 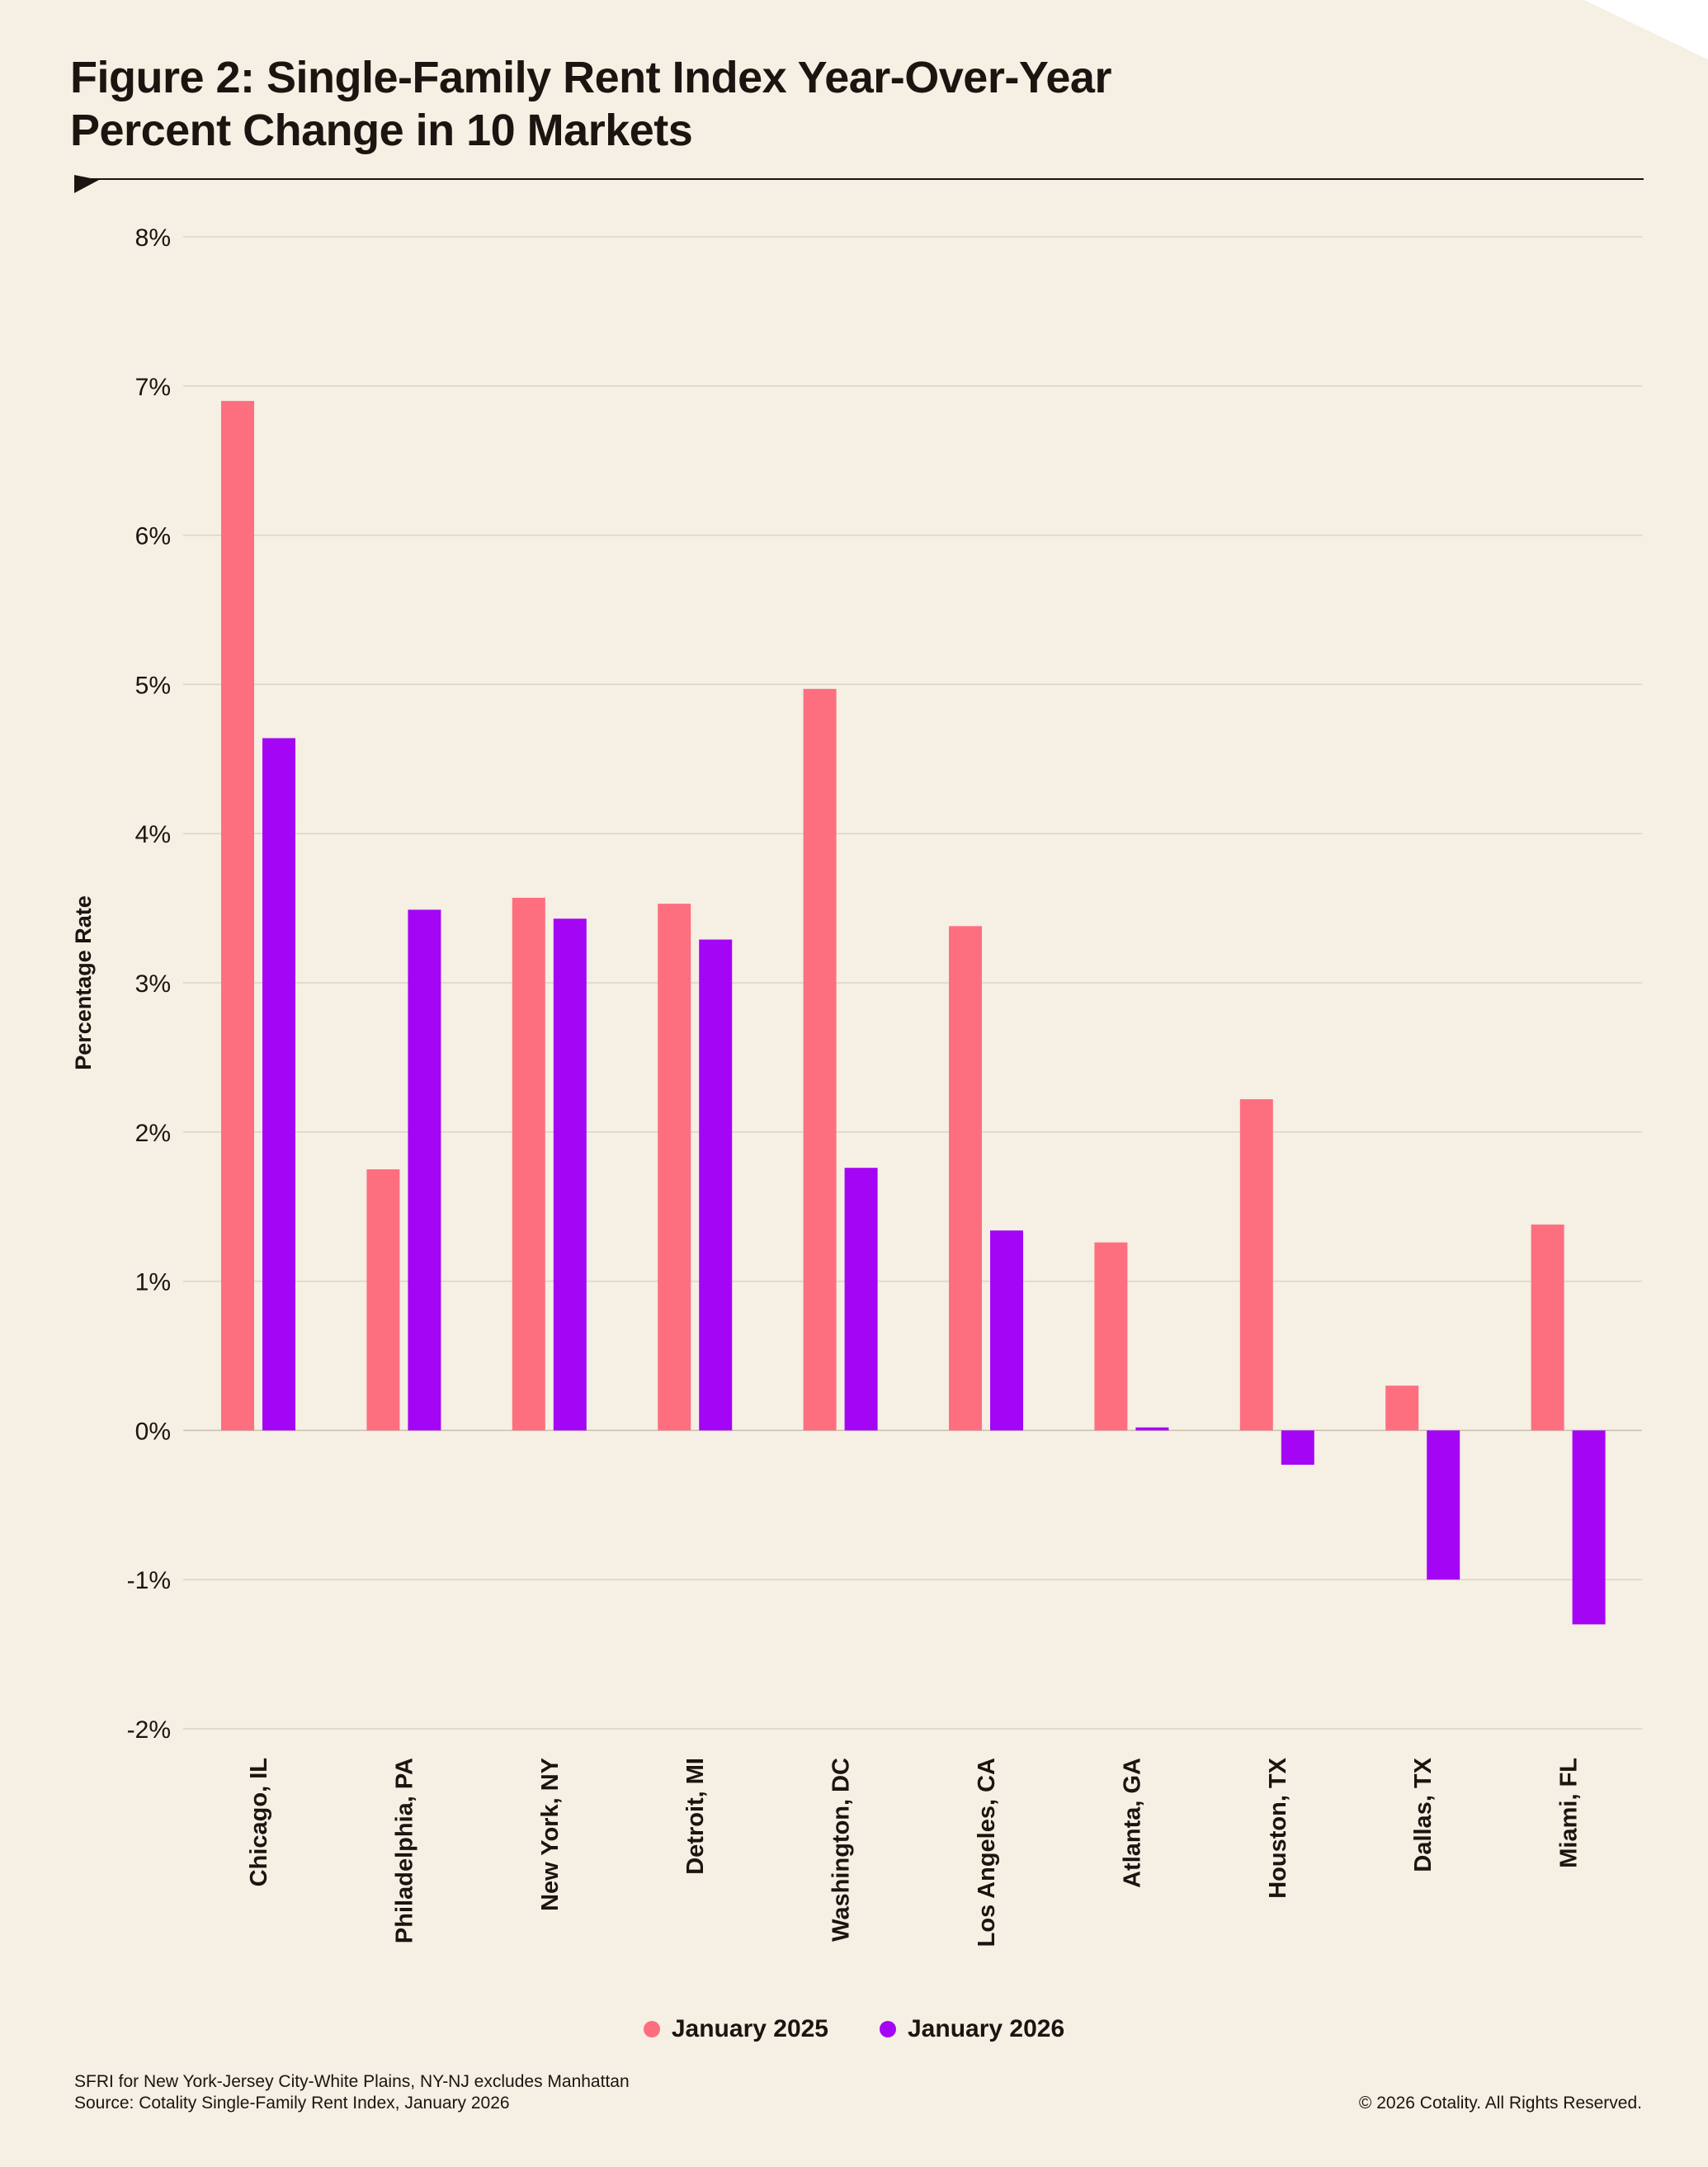 I want to click on y-tick-label: 0%, so click(x=153, y=1431).